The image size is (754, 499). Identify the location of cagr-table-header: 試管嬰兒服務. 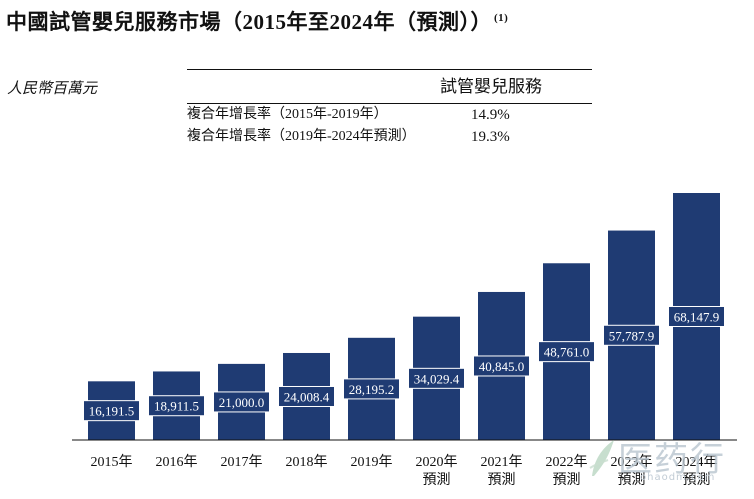
(389, 87).